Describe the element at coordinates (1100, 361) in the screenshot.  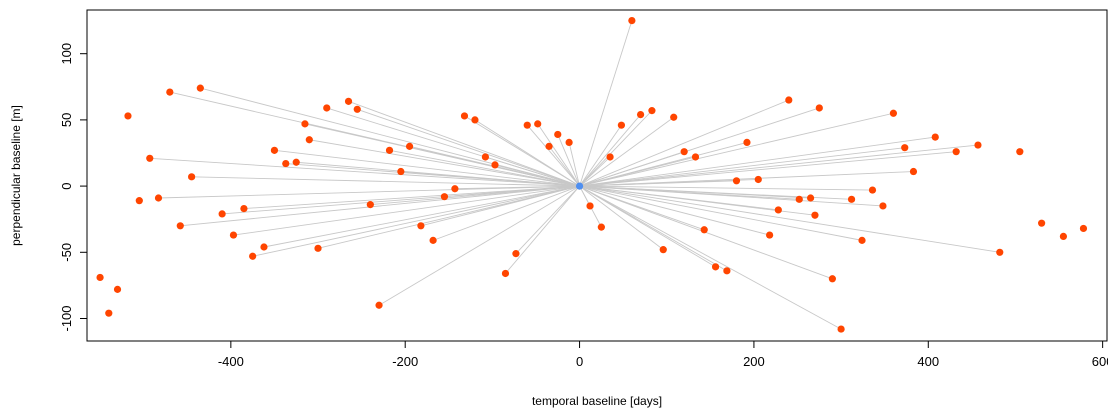
I see `x-tick-label: 600` at that location.